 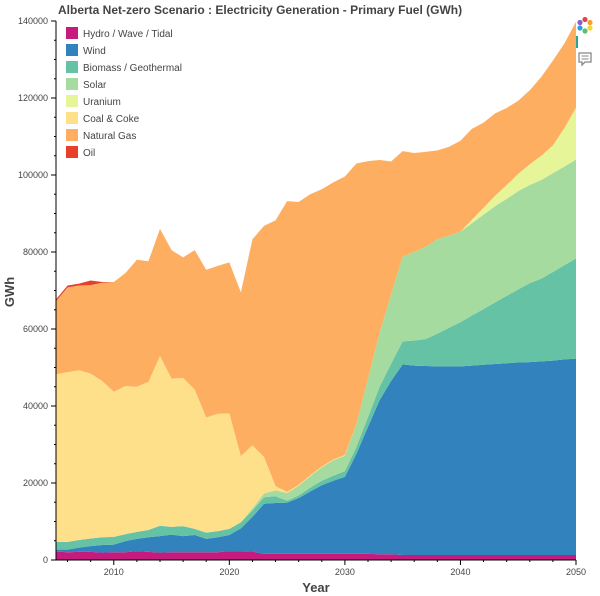 What do you see at coordinates (114, 572) in the screenshot?
I see `x-tick-label: 2010` at bounding box center [114, 572].